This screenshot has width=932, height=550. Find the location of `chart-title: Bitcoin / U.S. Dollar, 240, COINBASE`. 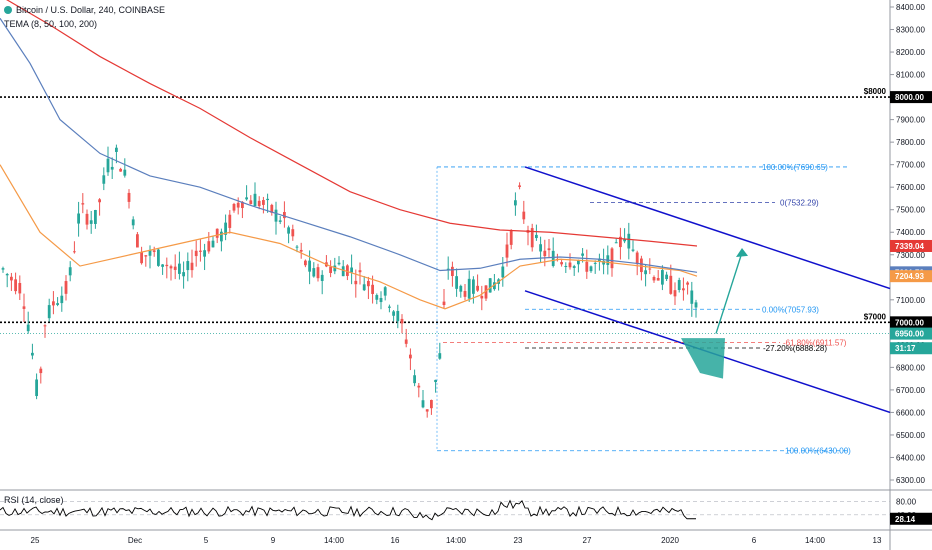

chart-title: Bitcoin / U.S. Dollar, 240, COINBASE is located at coordinates (84, 10).